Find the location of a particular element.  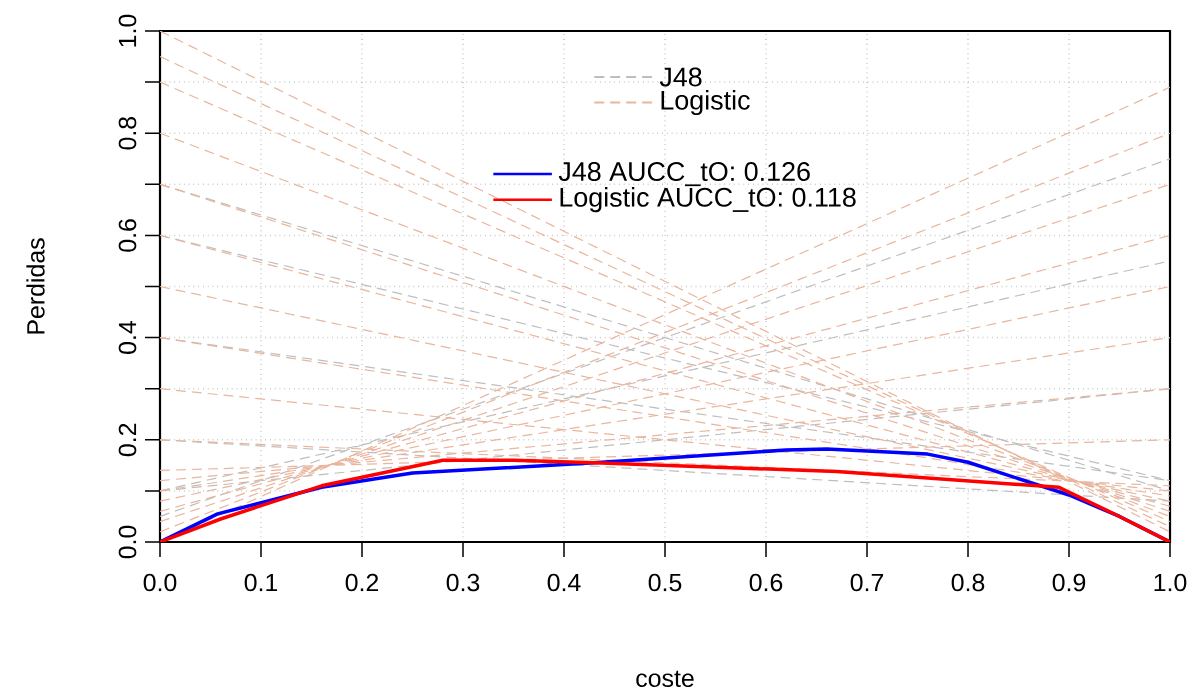

x-tick-label: 0.1 is located at coordinates (261, 582).